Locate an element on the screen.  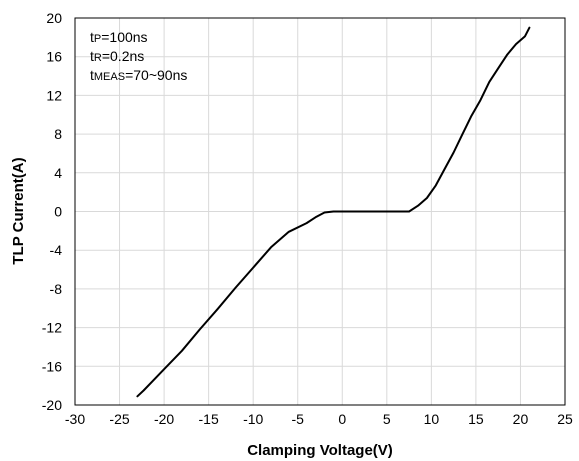
x-tick-label: -5 is located at coordinates (298, 419).